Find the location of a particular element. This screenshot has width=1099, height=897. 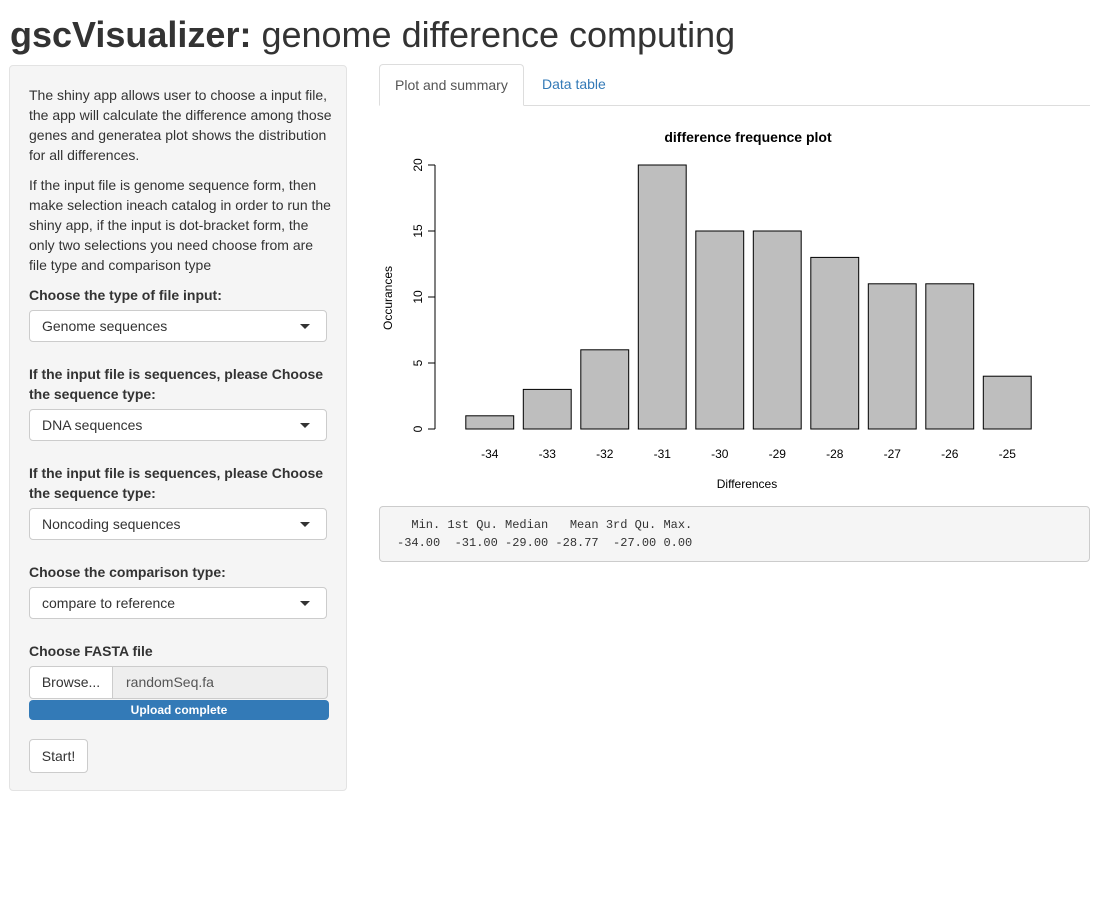

file-type-label: Choose the type of file input: is located at coordinates (125, 295).